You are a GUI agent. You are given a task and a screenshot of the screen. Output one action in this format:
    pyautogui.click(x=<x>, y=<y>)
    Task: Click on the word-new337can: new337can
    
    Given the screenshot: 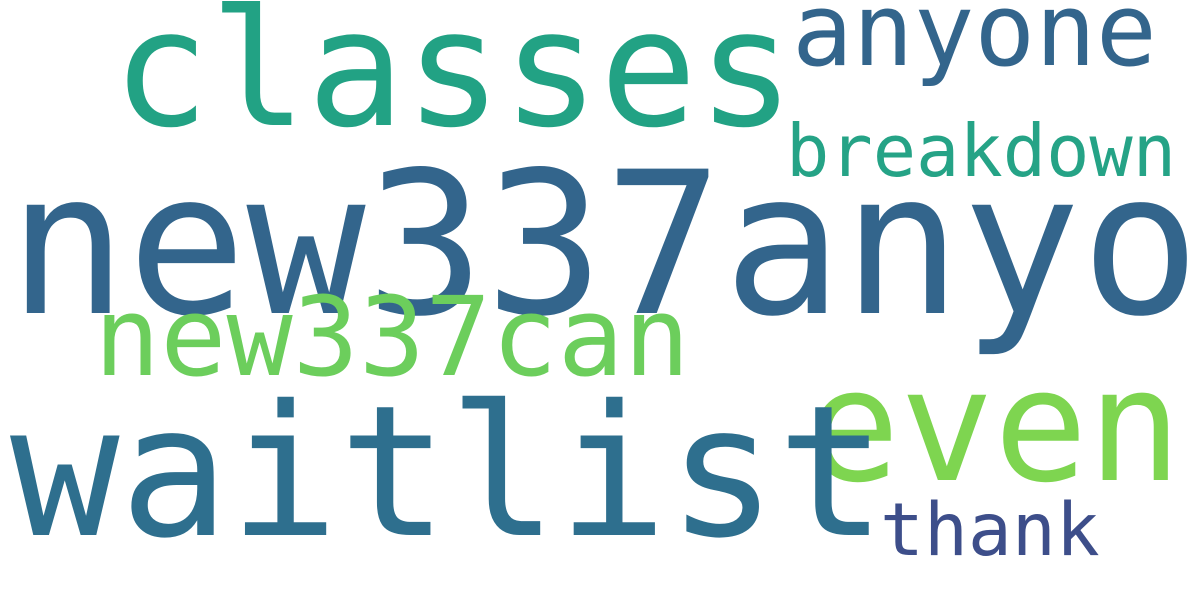 What is the action you would take?
    pyautogui.click(x=392, y=337)
    